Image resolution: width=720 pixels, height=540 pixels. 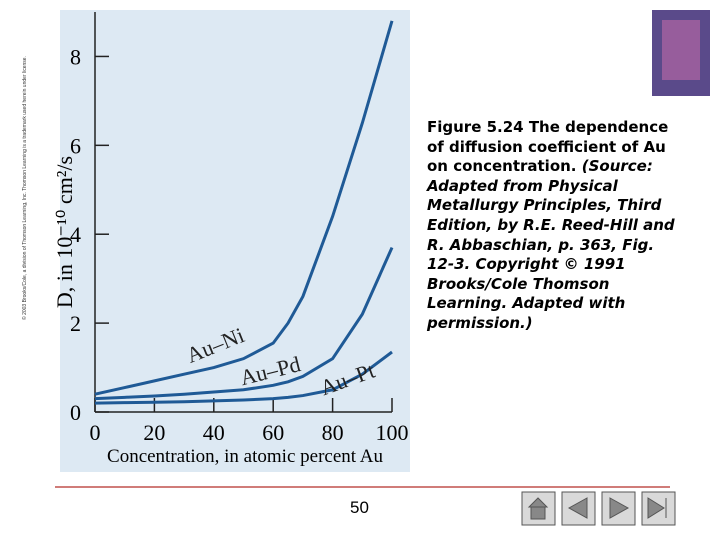 What do you see at coordinates (95, 432) in the screenshot?
I see `x-tick-label: 0` at bounding box center [95, 432].